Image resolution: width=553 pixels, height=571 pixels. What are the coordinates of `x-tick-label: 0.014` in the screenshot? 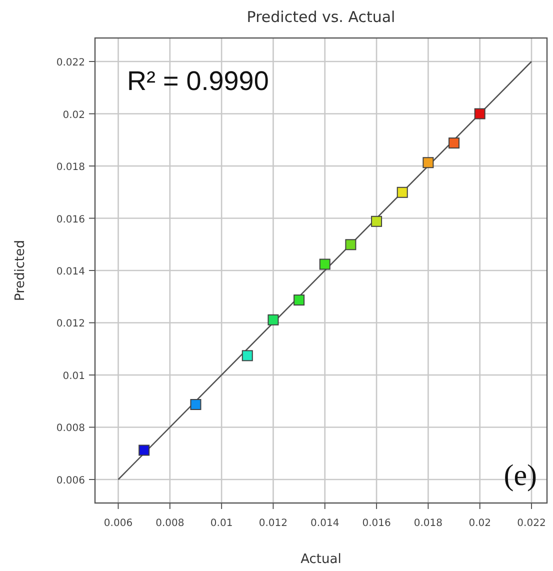 It's located at (325, 523).